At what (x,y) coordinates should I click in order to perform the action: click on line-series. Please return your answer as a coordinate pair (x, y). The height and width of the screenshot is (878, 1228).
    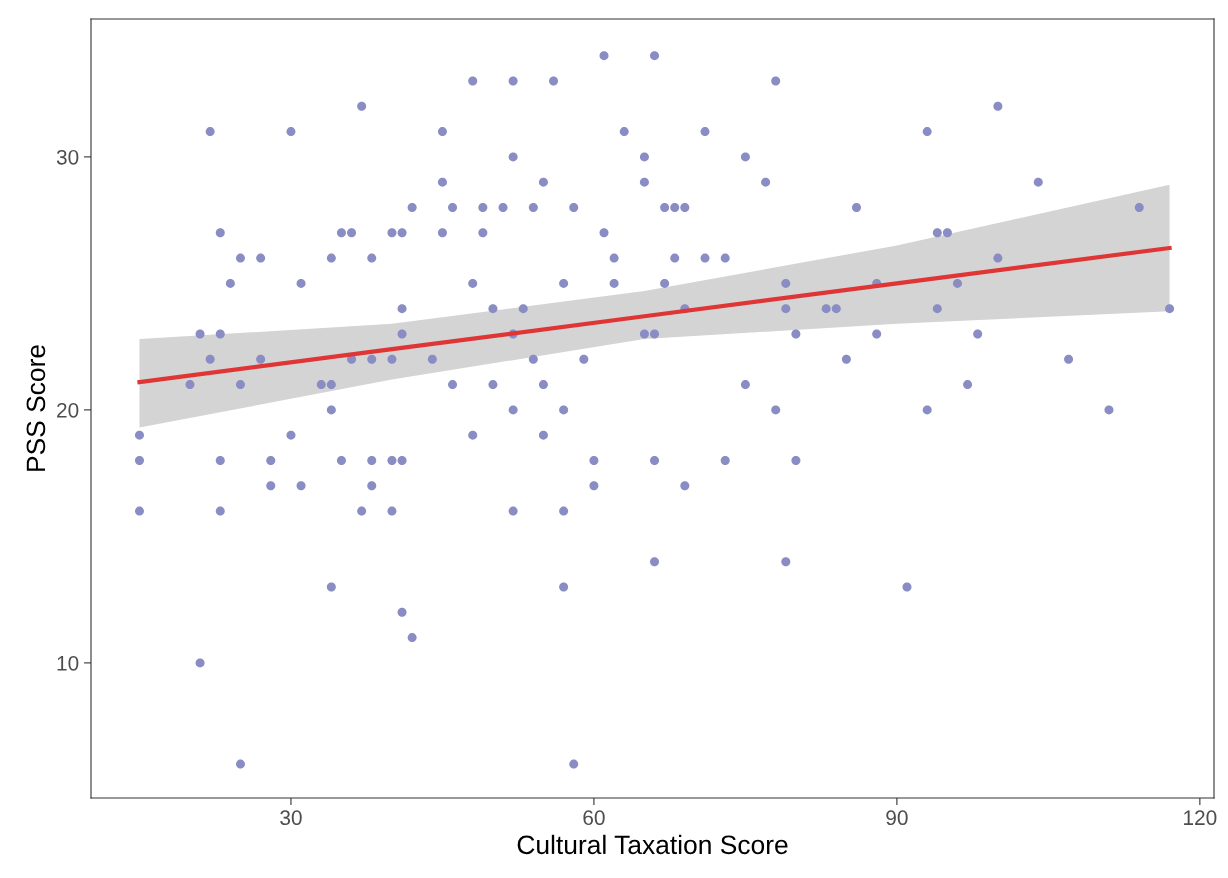
    Looking at the image, I should click on (654, 315).